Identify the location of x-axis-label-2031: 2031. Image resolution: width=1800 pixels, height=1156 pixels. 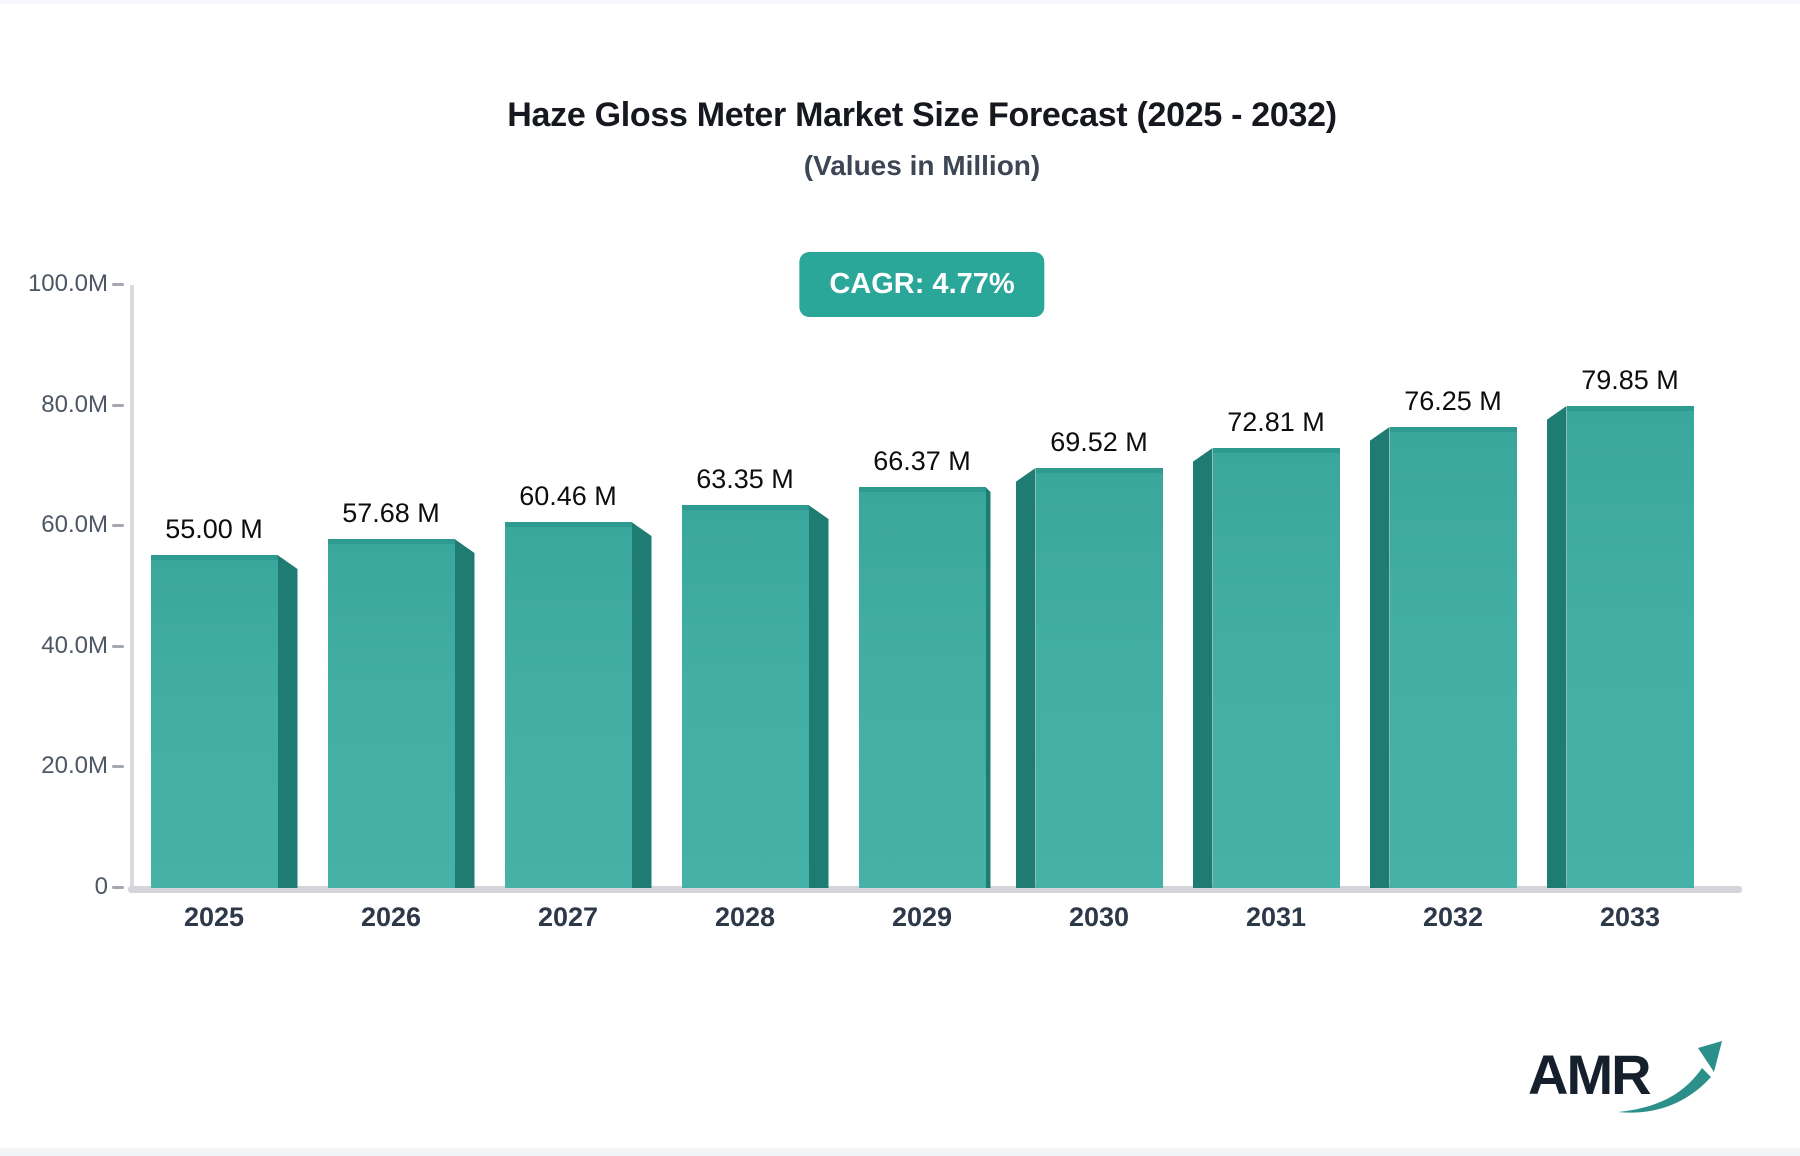
(1276, 917).